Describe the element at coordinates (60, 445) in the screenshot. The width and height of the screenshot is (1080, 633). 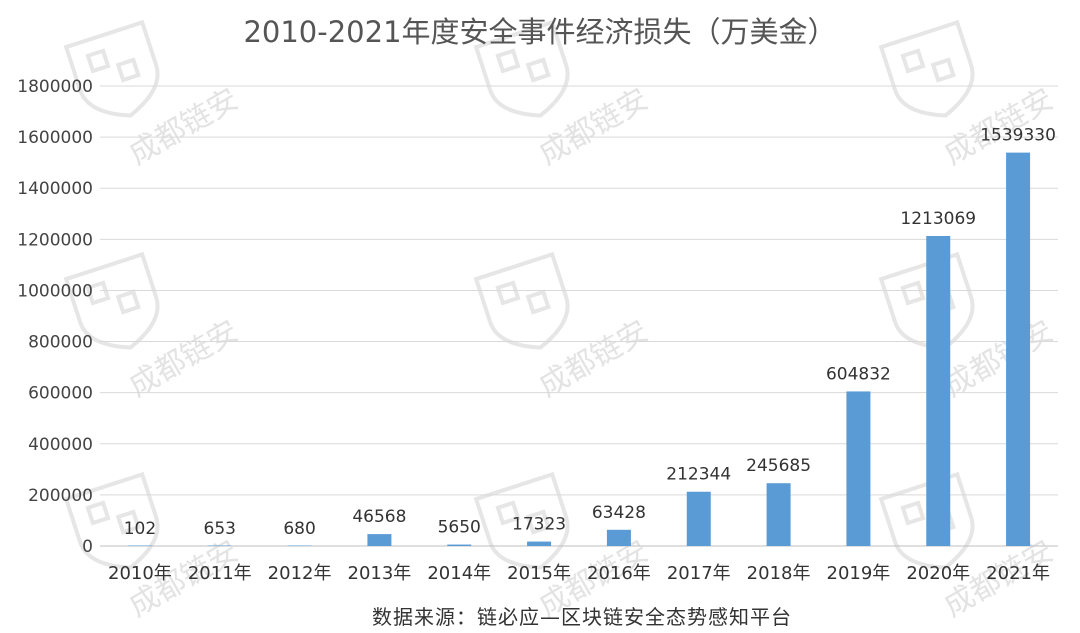
I see `y-tick-label: 400000` at that location.